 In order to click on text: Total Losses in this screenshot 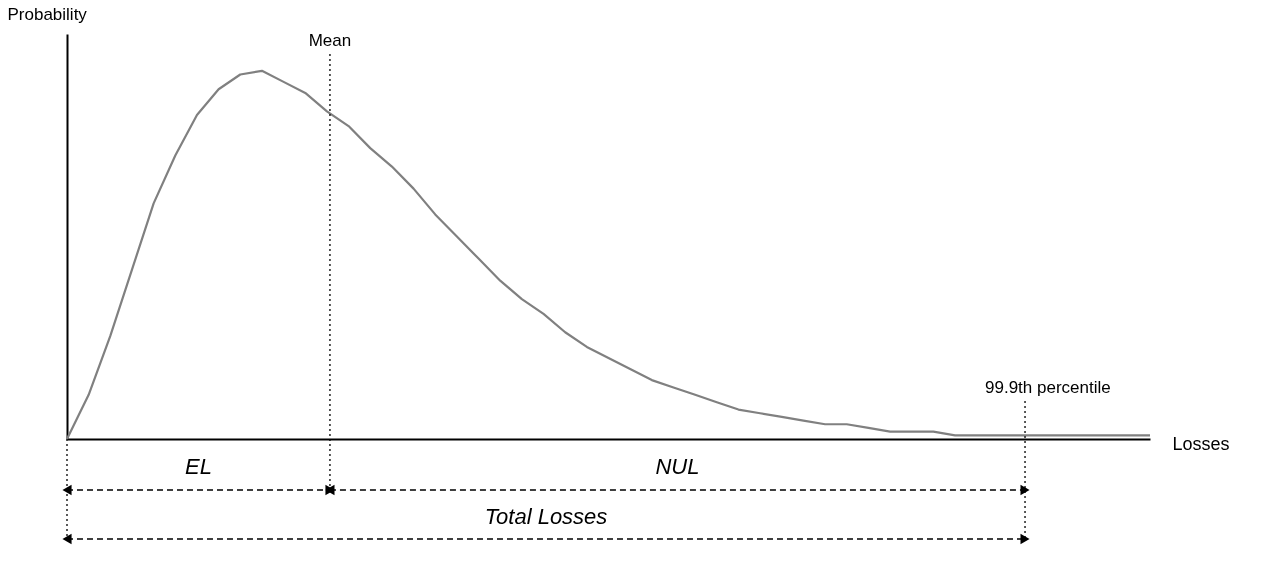, I will do `click(546, 516)`.